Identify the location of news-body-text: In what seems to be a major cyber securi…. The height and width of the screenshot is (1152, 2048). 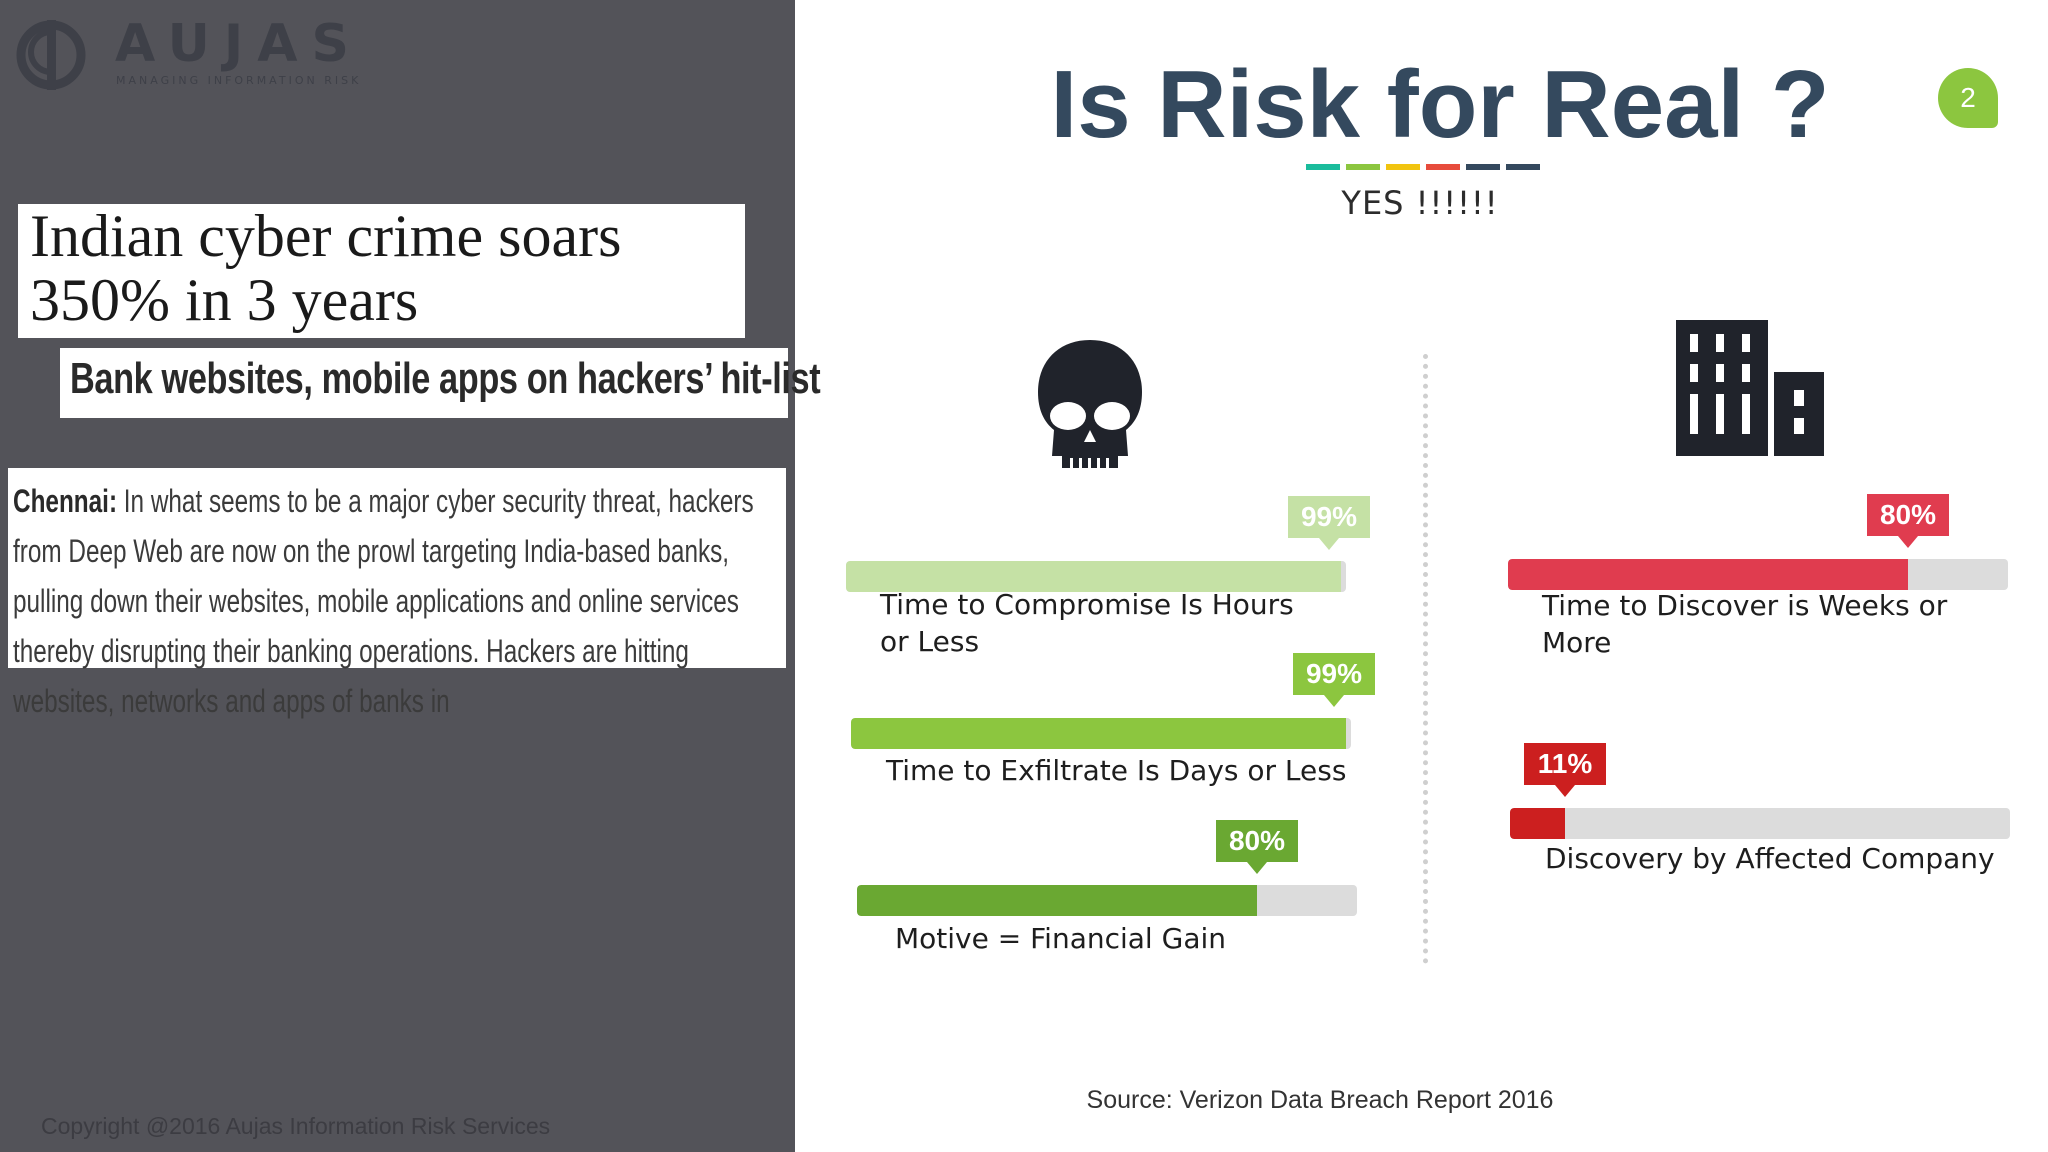
(383, 601).